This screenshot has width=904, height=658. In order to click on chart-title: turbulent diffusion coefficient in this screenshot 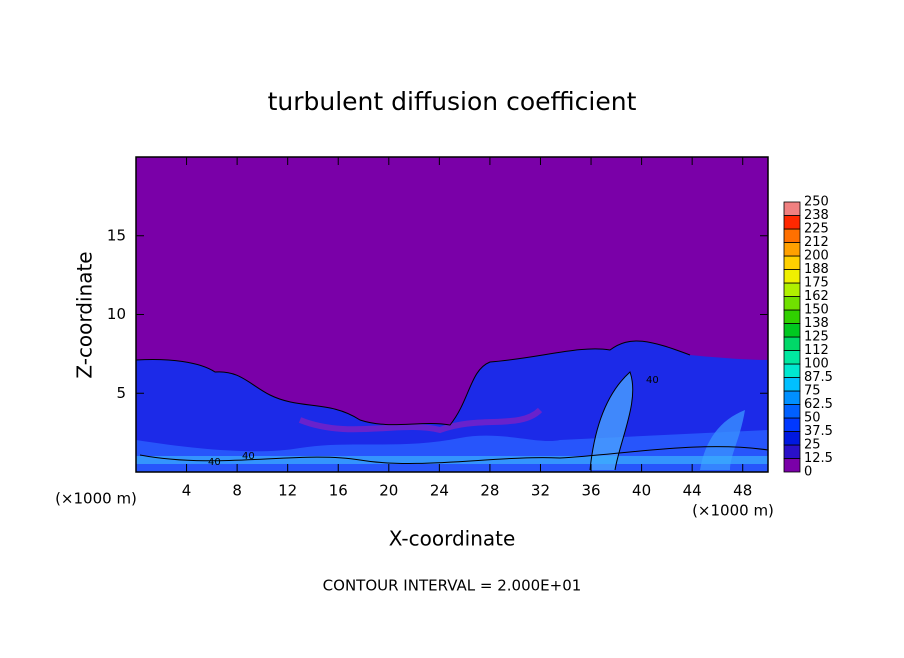, I will do `click(452, 101)`.